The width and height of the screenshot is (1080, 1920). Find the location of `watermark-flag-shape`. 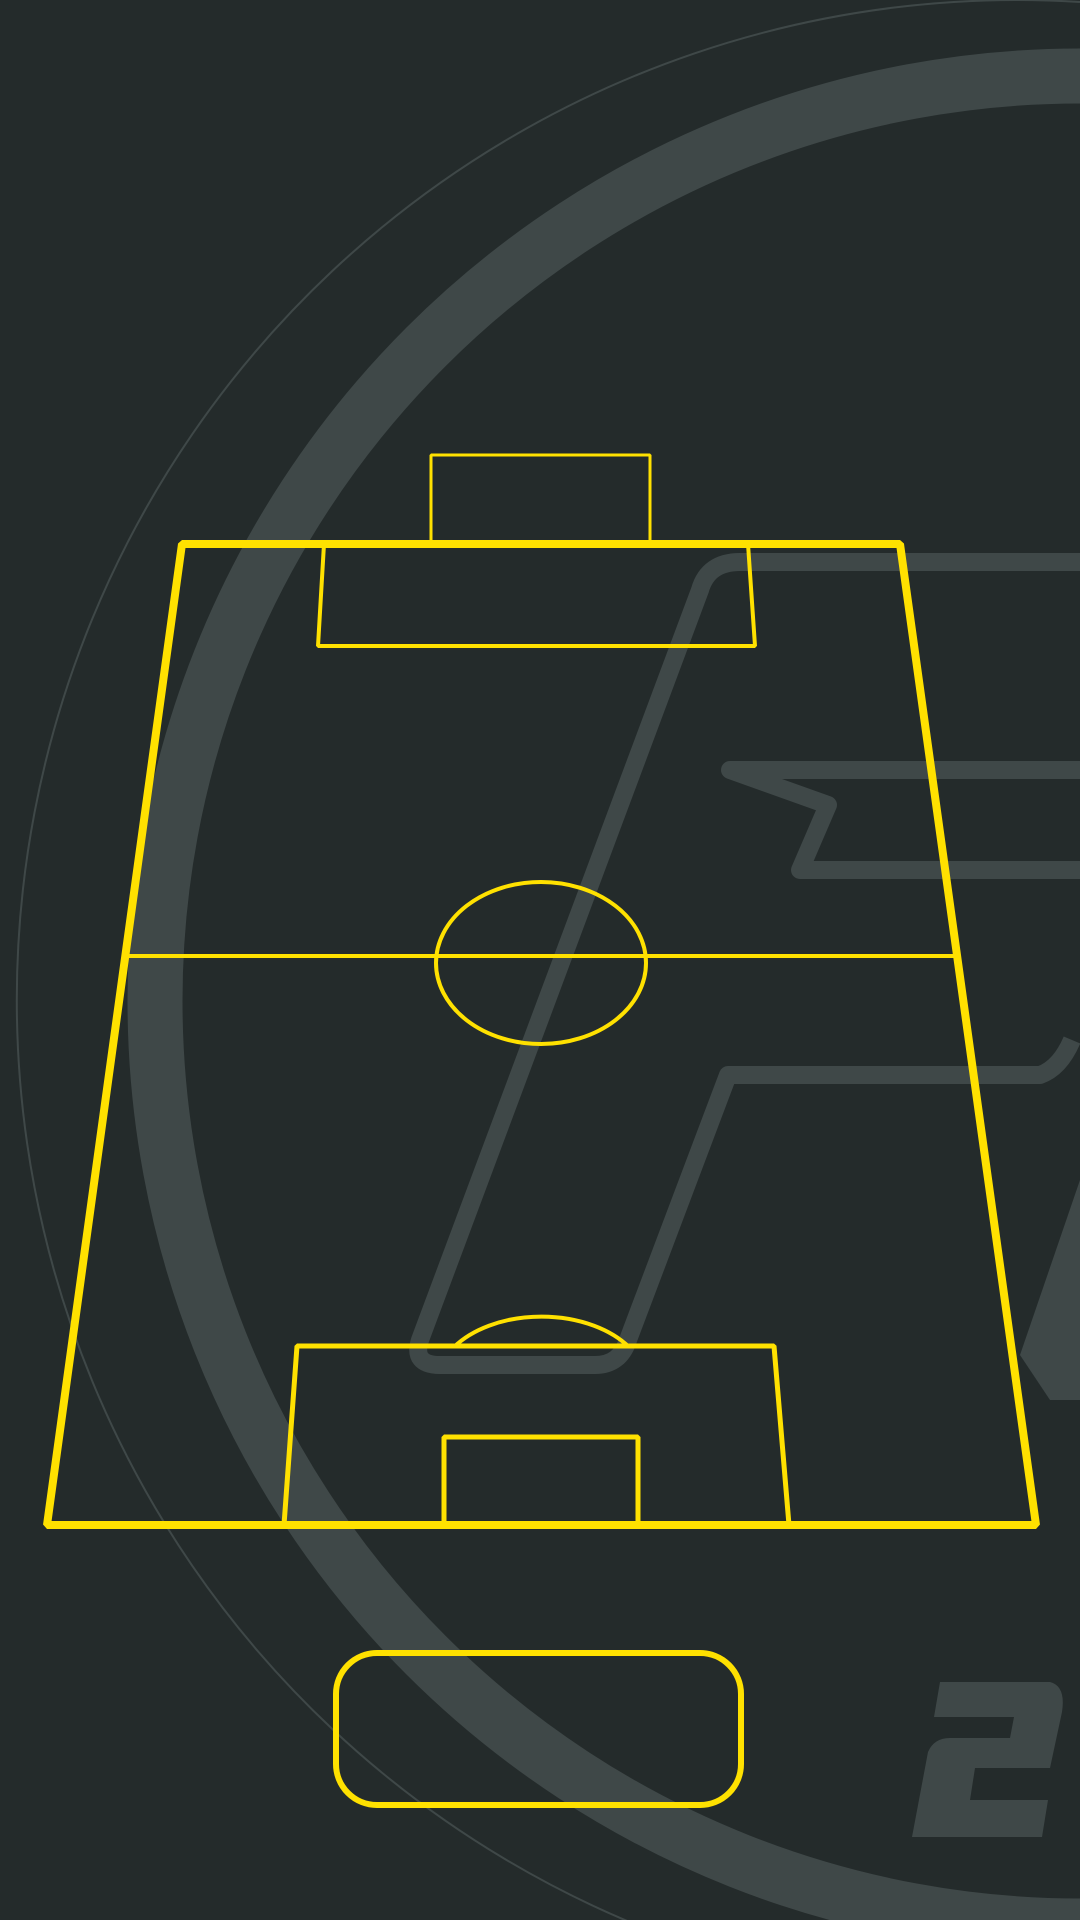

watermark-flag-shape is located at coordinates (900, 820).